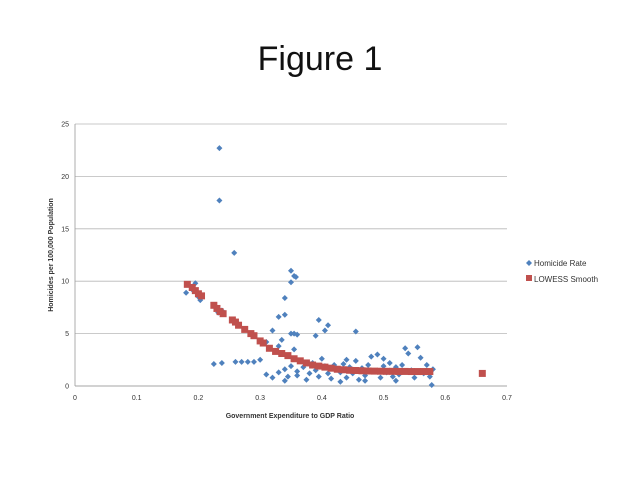  What do you see at coordinates (384, 398) in the screenshot?
I see `x-tick-label: 0.5` at bounding box center [384, 398].